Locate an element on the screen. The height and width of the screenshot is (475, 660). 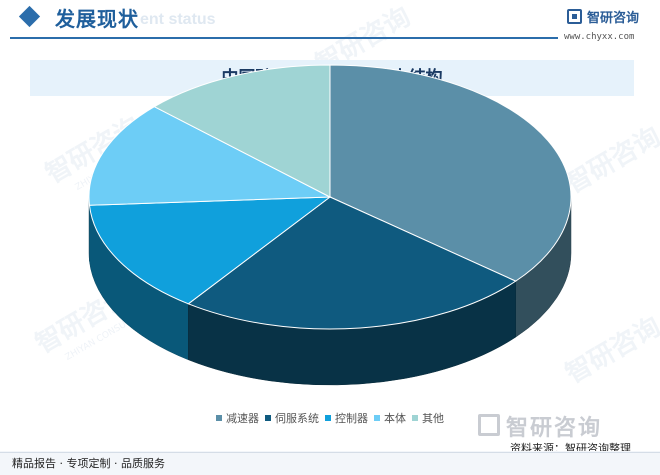
header-divider is located at coordinates (284, 38).